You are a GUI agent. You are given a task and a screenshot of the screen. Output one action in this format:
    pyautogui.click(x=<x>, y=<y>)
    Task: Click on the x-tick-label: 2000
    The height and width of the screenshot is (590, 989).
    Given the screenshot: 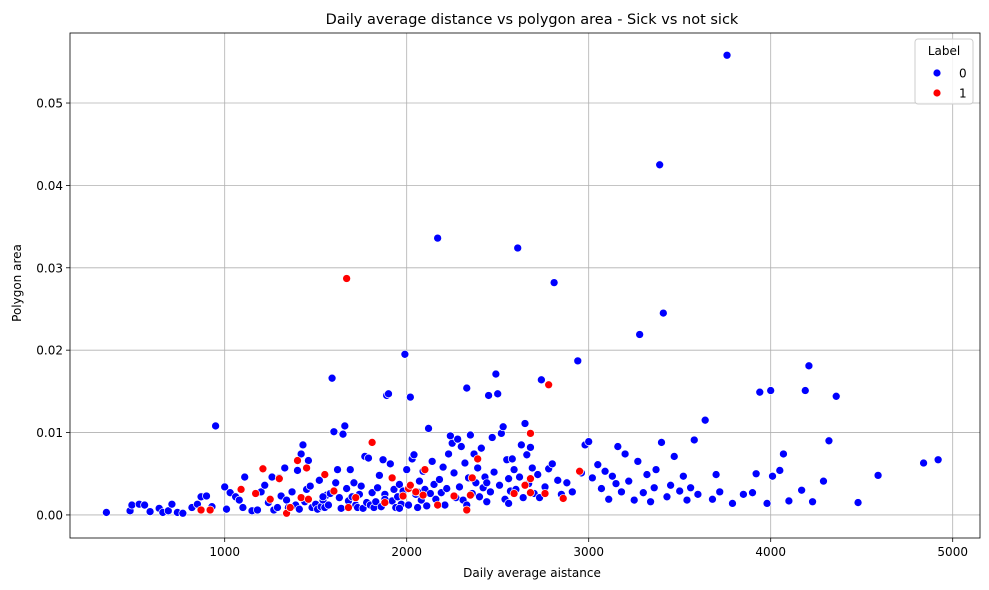 What is the action you would take?
    pyautogui.click(x=406, y=552)
    